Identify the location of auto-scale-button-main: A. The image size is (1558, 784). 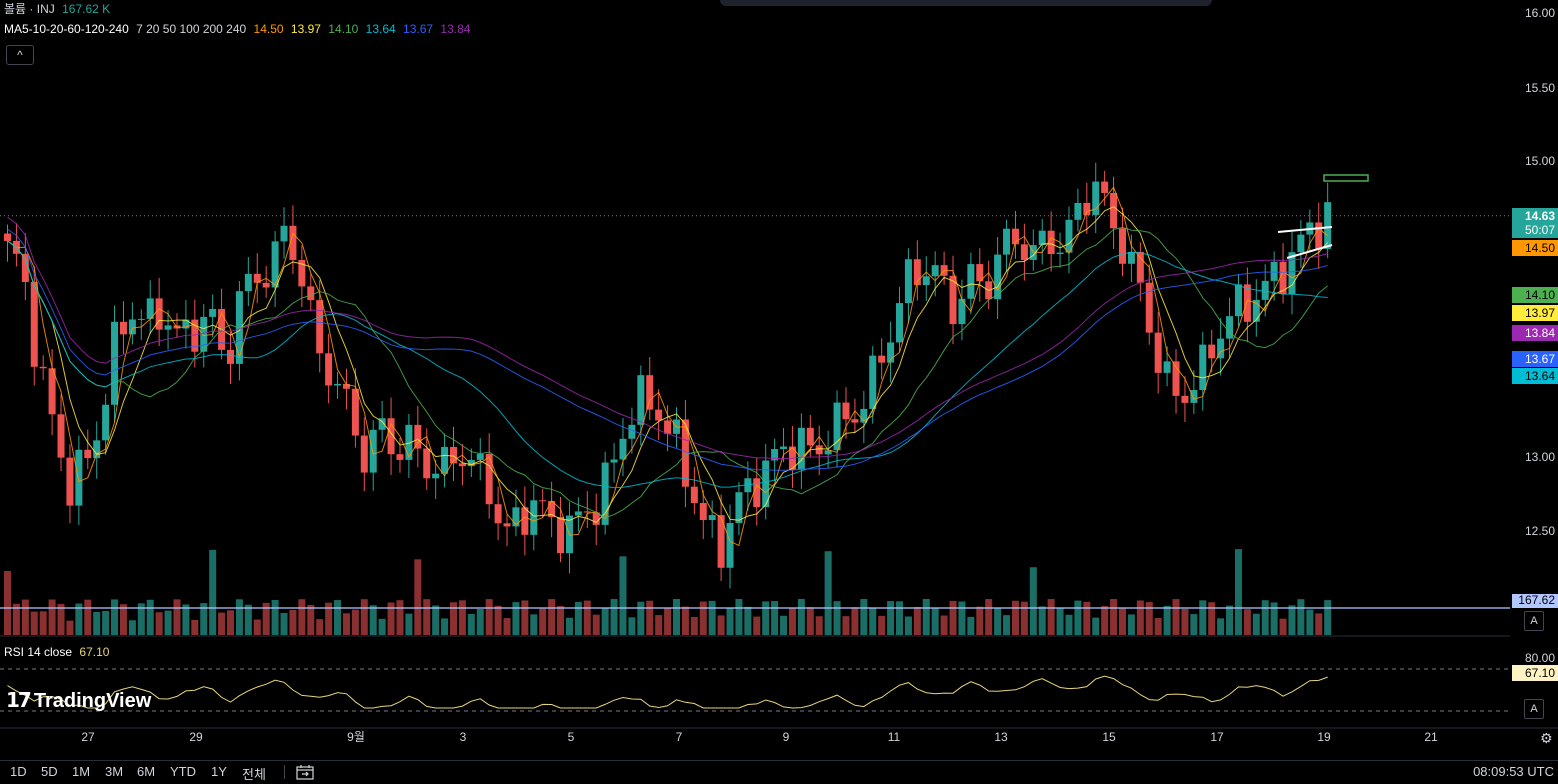
(1534, 621).